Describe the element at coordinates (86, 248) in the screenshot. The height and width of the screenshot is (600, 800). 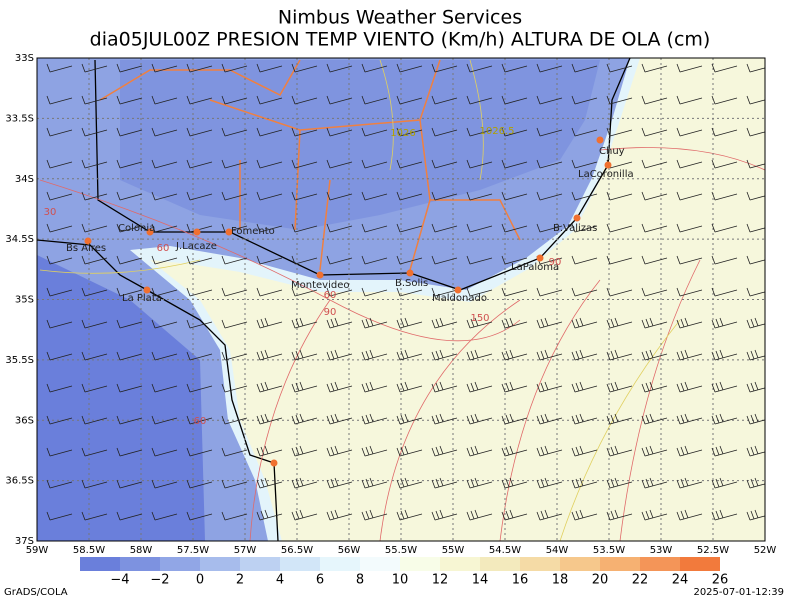
I see `place-label: Bs Aires` at that location.